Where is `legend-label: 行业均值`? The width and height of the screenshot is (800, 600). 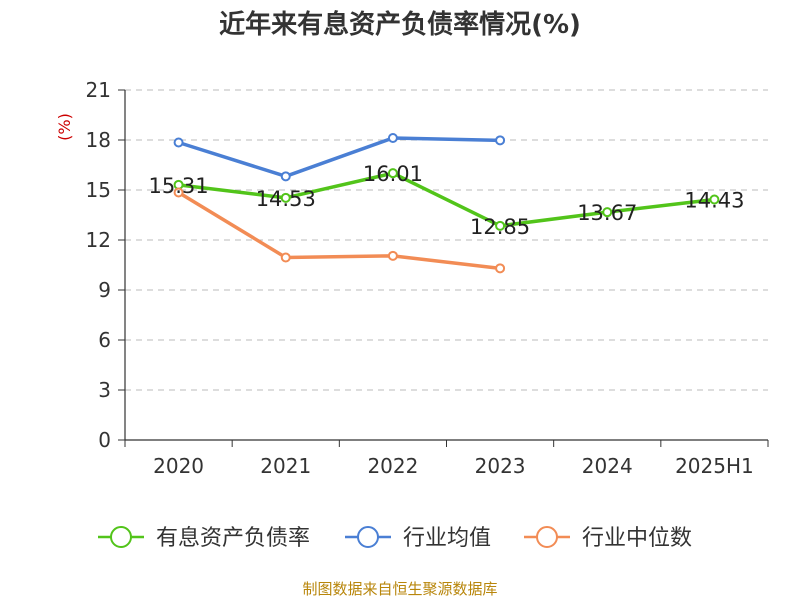 legend-label: 行业均值 is located at coordinates (447, 538).